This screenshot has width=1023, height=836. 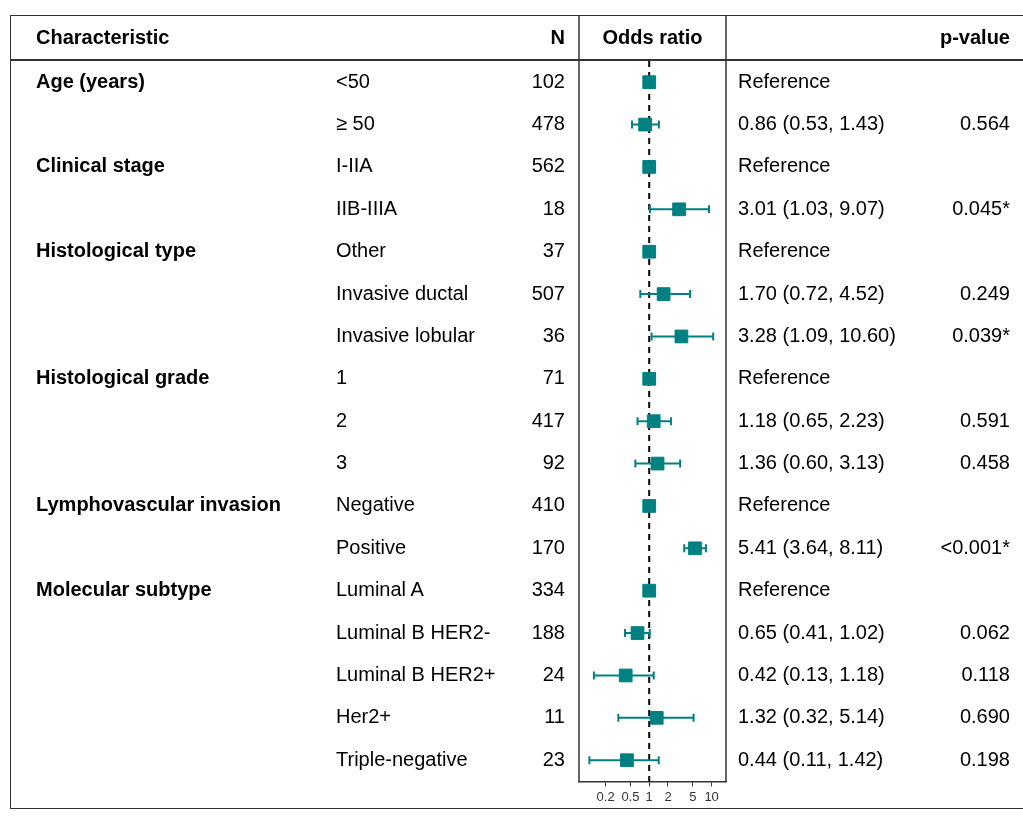 I want to click on y-tick-label: Invasive lobular, so click(x=406, y=334).